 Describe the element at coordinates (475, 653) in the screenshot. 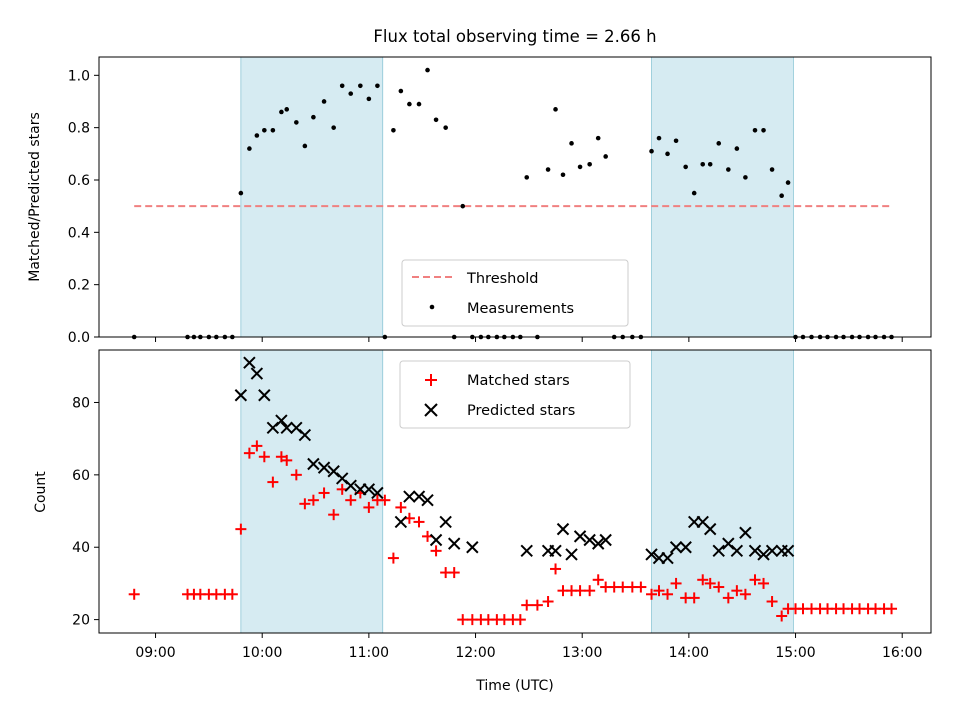

I see `bottom-x-tick-label: 12:00` at that location.